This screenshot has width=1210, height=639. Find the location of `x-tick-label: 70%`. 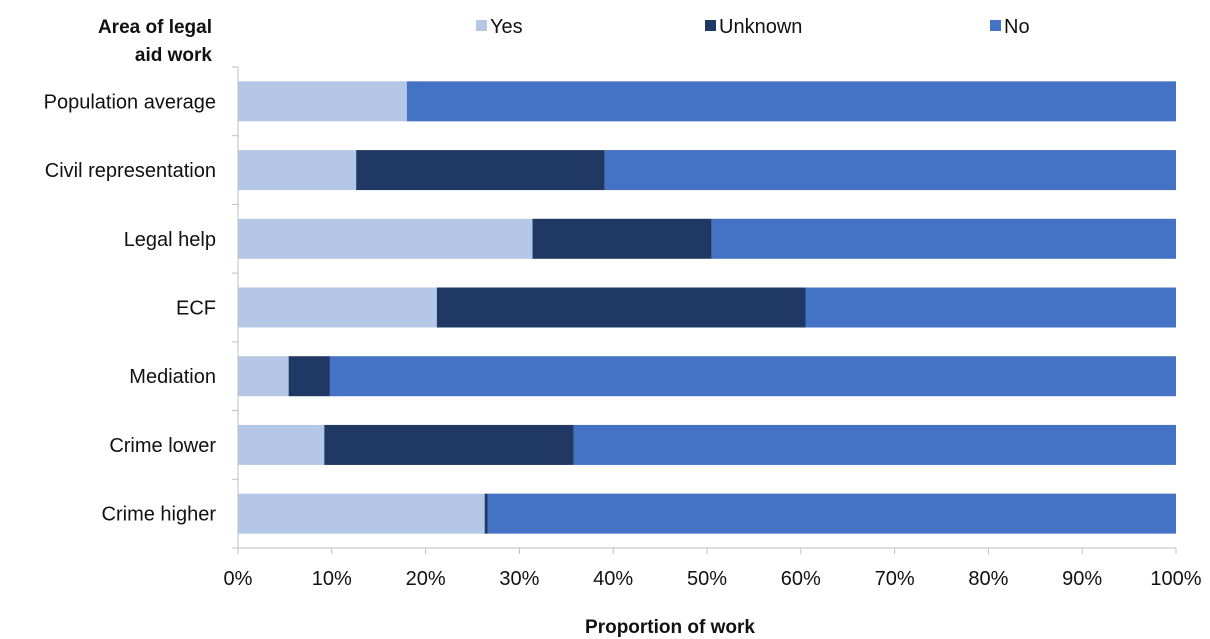

x-tick-label: 70% is located at coordinates (895, 579).